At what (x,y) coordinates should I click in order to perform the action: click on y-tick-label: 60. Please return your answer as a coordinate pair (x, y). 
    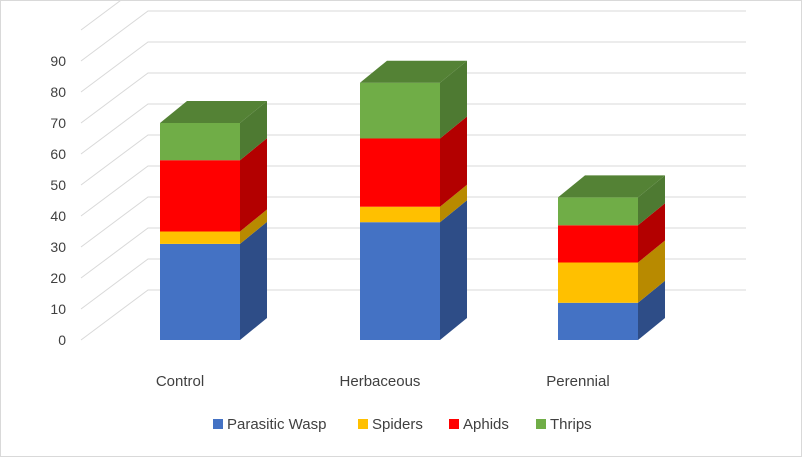
    Looking at the image, I should click on (58, 154).